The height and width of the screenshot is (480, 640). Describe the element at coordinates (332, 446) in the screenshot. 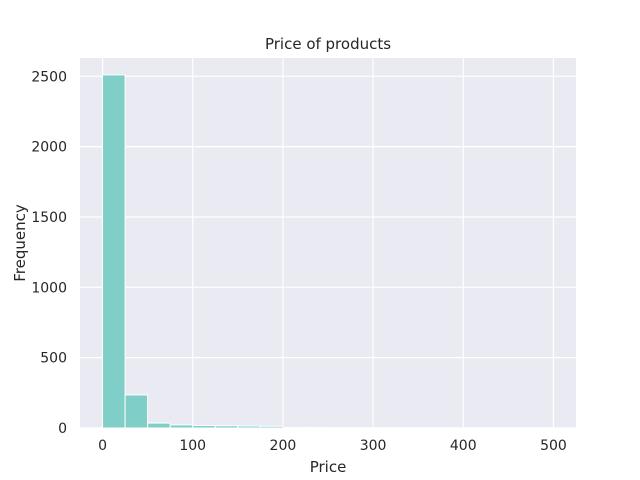

I see `x-axis-ticks: 0 100 200 300 400 500` at that location.